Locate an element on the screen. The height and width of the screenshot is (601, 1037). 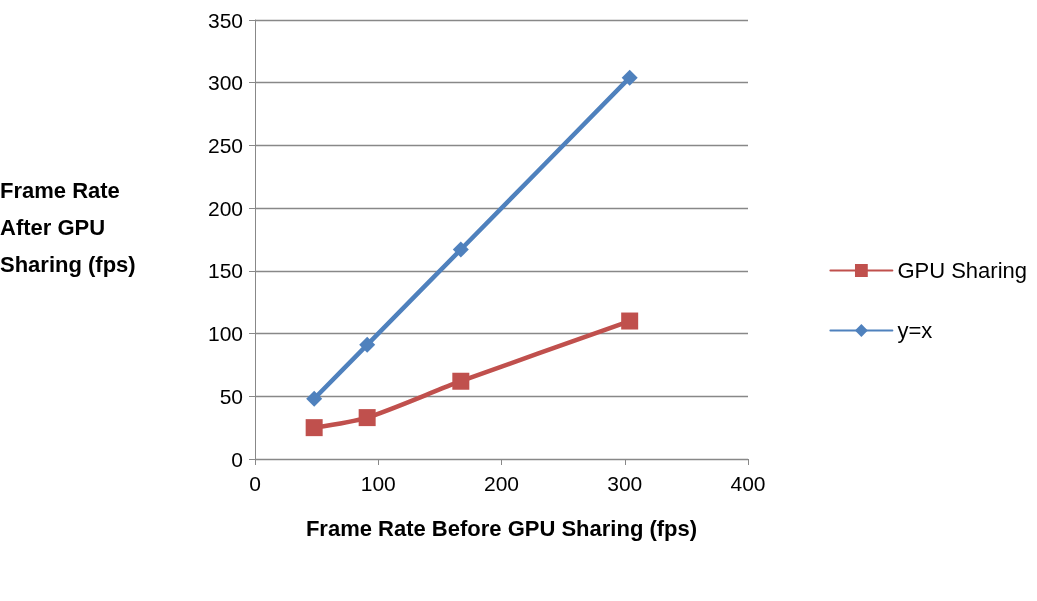
legend-label: y=x is located at coordinates (915, 330).